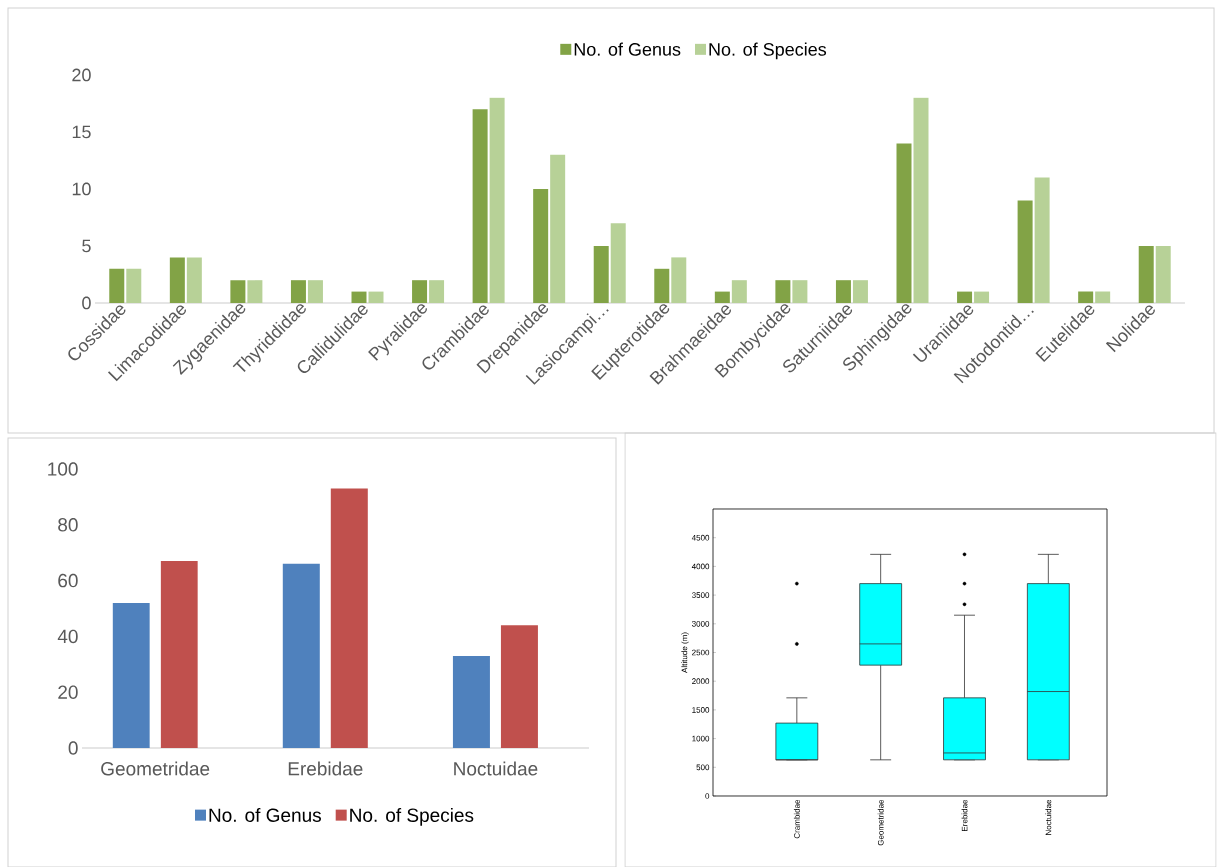 The height and width of the screenshot is (867, 1217). What do you see at coordinates (685, 652) in the screenshot?
I see `y-axis-title: Altitude (m)` at bounding box center [685, 652].